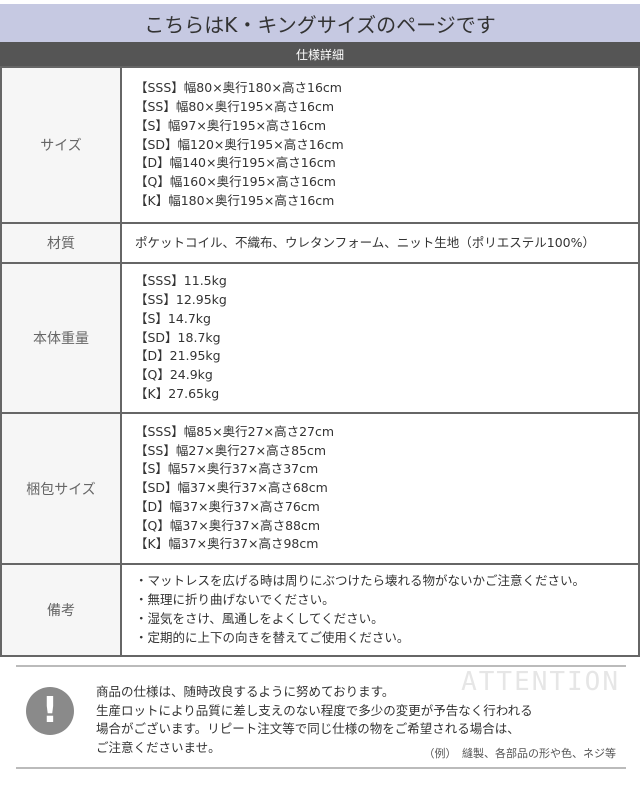 This screenshot has width=640, height=786. Describe the element at coordinates (235, 200) in the screenshot. I see `value-line: 【K】幅180×奥行195×高さ16cm` at that location.